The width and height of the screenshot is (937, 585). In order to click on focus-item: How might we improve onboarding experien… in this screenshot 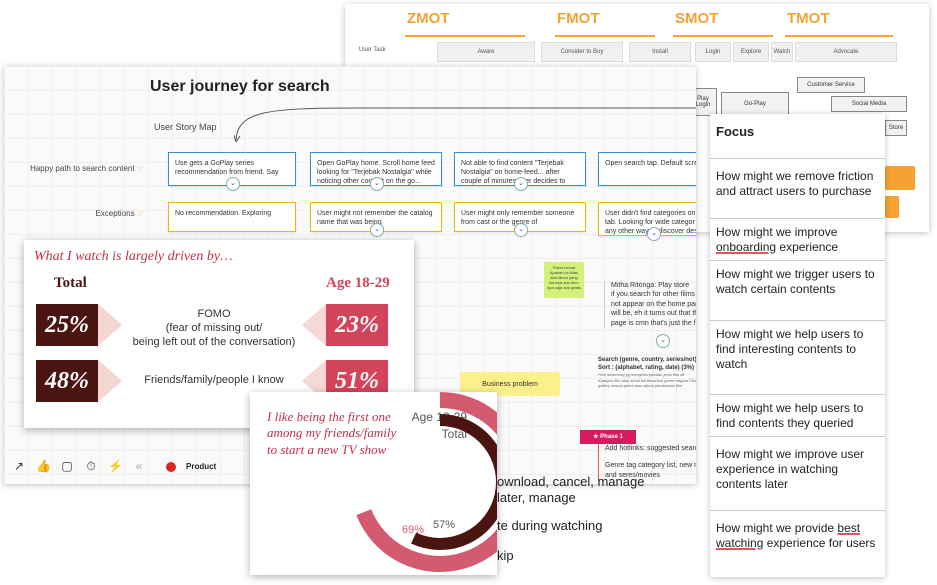, I will do `click(797, 239)`.